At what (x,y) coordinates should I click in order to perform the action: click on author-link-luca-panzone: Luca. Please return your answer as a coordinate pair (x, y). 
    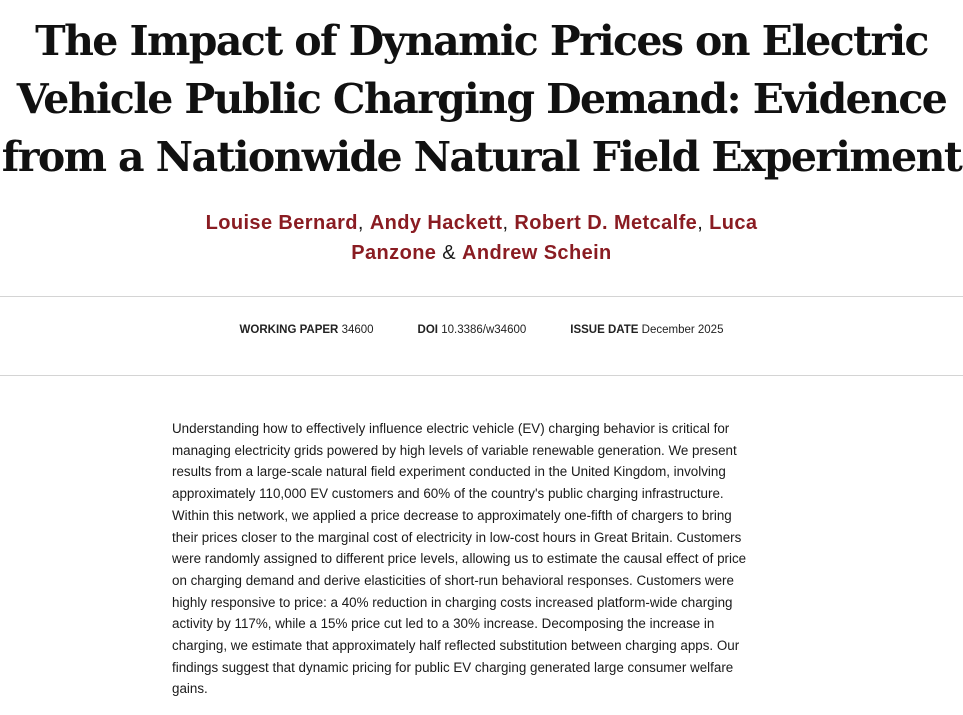
    Looking at the image, I should click on (733, 223).